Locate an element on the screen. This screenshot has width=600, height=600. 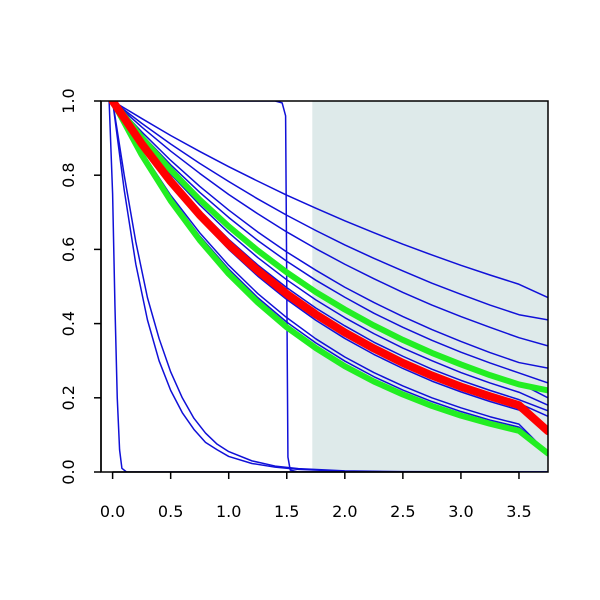
x-tick-label: 2.5 is located at coordinates (402, 511).